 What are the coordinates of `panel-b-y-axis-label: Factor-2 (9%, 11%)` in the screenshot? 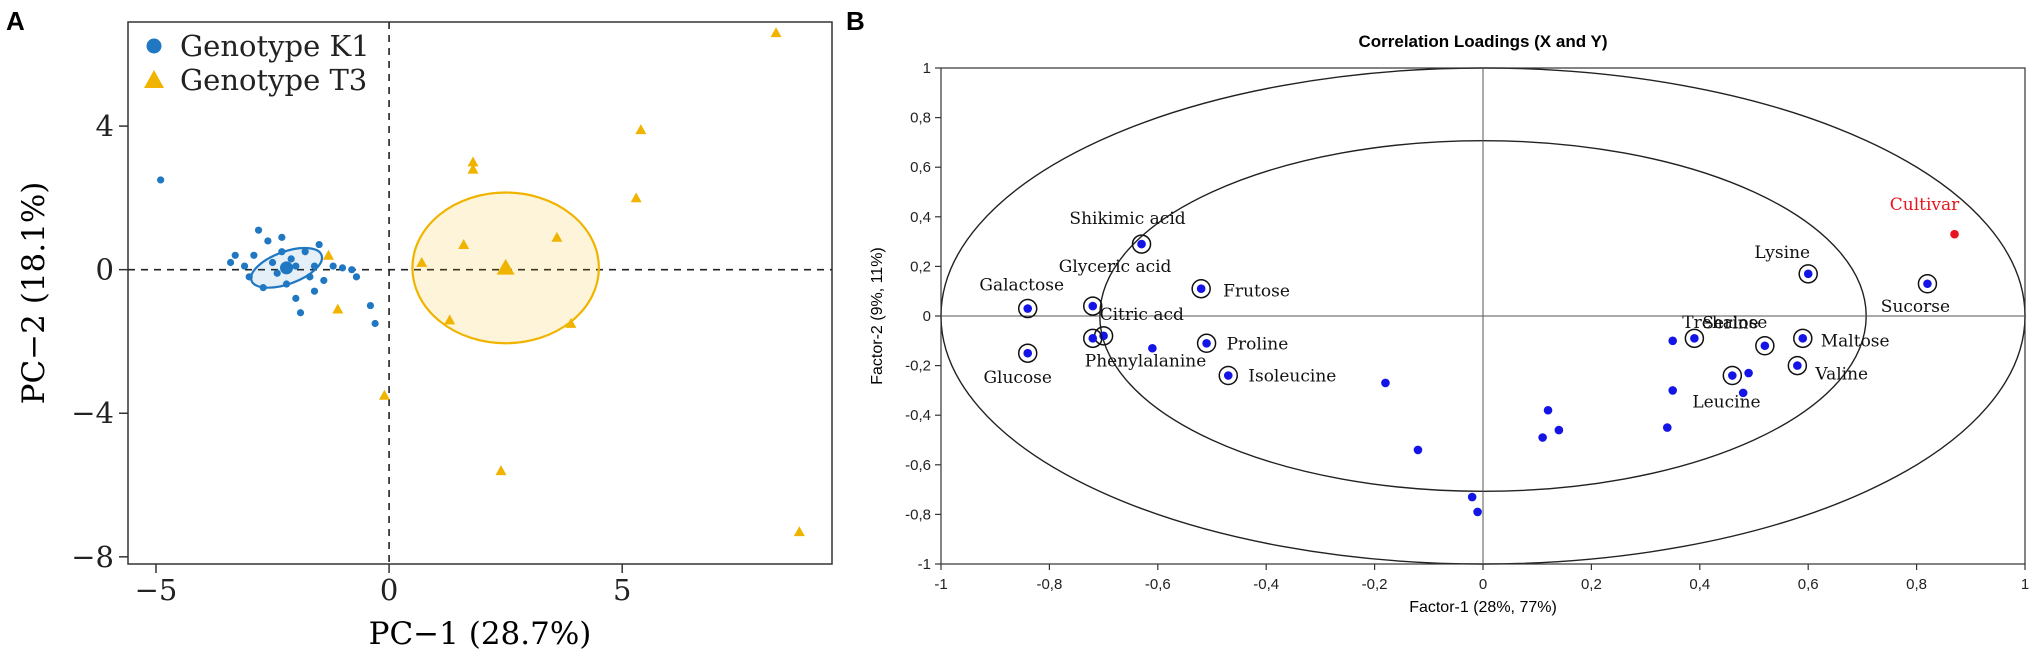 It's located at (877, 316).